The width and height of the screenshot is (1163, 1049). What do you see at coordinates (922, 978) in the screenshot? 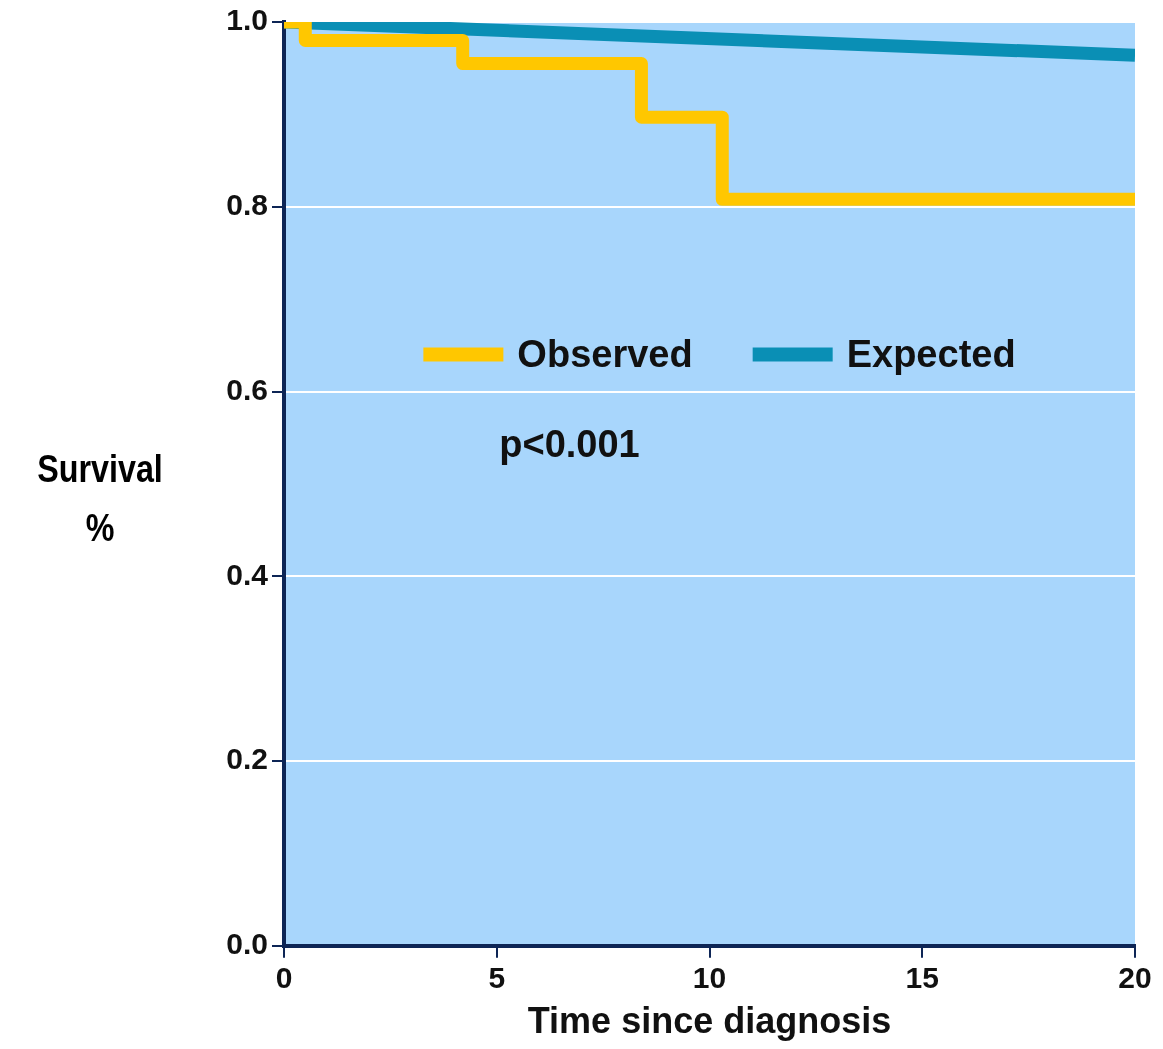
I see `x-tick-label: 15` at bounding box center [922, 978].